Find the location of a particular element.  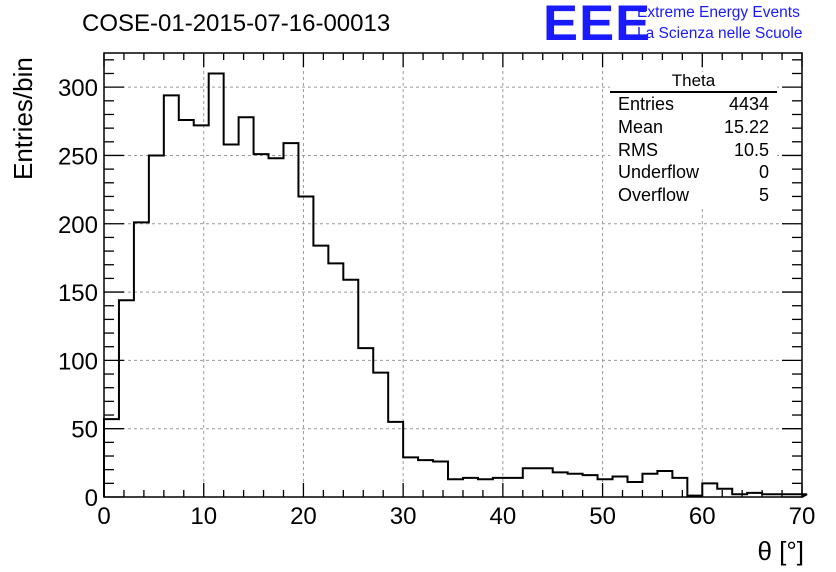

x-tick-label: 70 is located at coordinates (802, 516).